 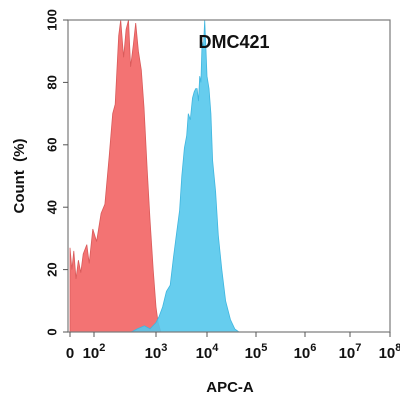 I want to click on x-tick-label: 10³, so click(x=156, y=352).